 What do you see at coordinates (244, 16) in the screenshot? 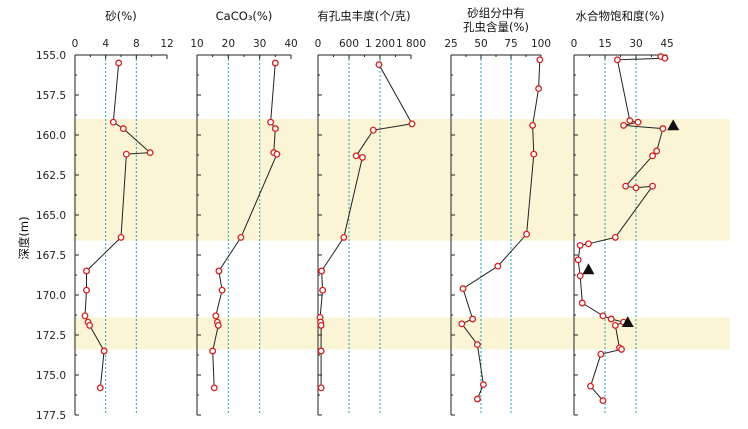
I see `panel-title: CaCO₃(%)` at bounding box center [244, 16].